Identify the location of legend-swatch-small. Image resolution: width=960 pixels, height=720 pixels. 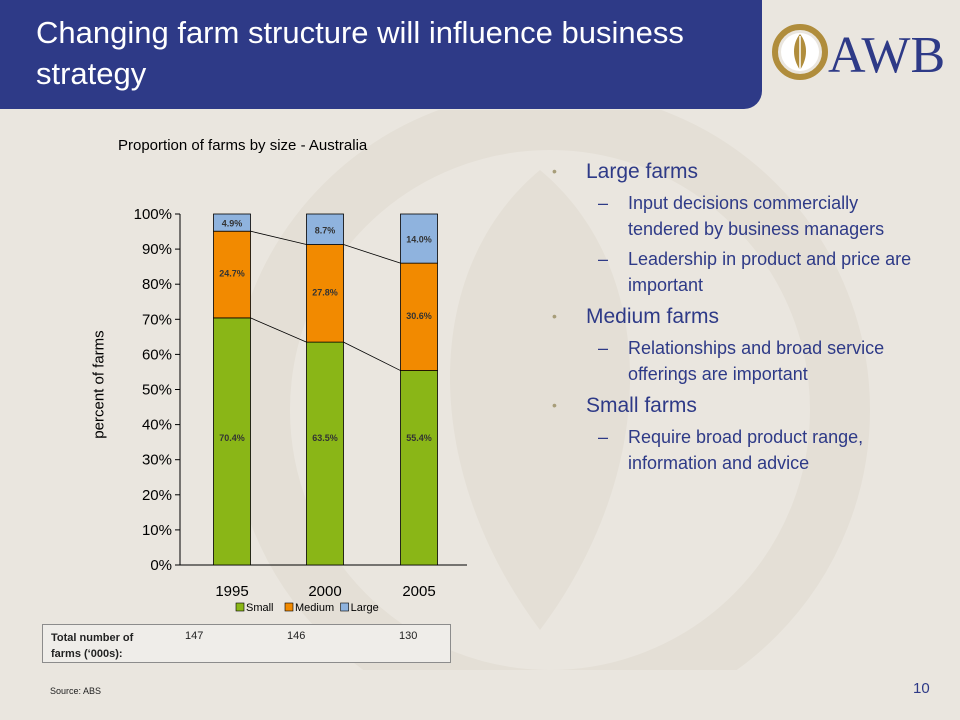
(240, 607).